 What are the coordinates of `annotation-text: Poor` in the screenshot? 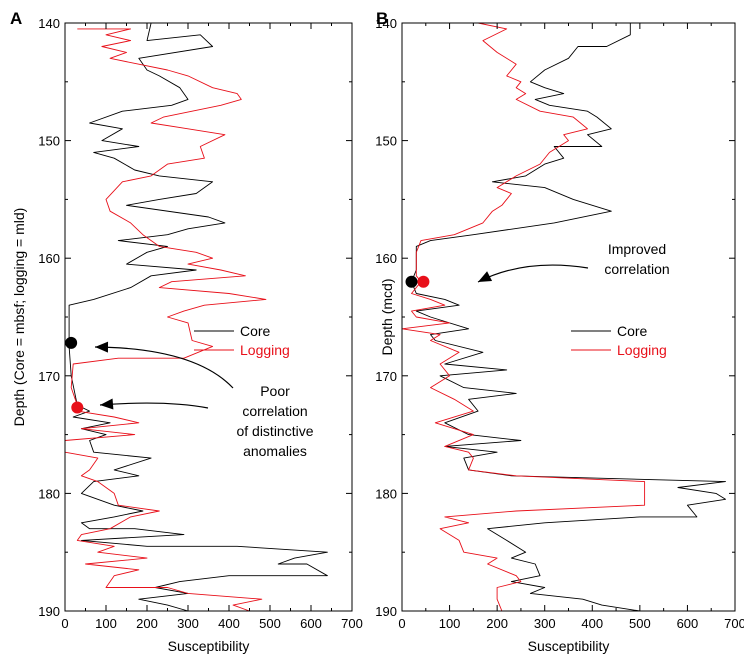 It's located at (275, 391).